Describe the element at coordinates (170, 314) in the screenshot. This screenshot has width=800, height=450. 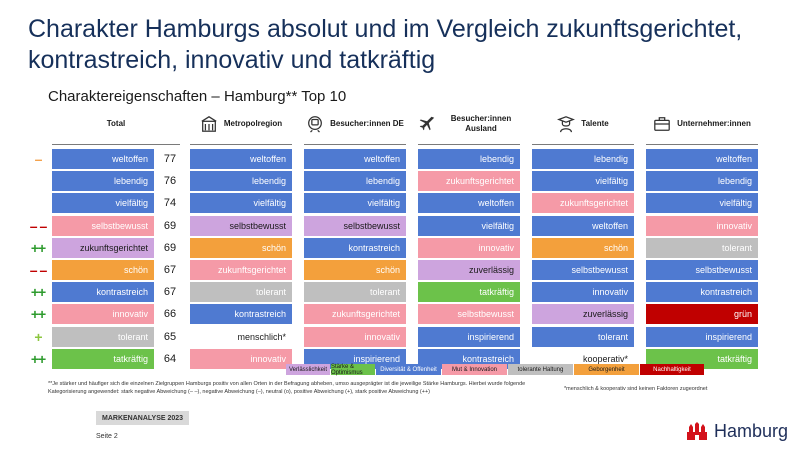
I see `total-value: 66` at that location.